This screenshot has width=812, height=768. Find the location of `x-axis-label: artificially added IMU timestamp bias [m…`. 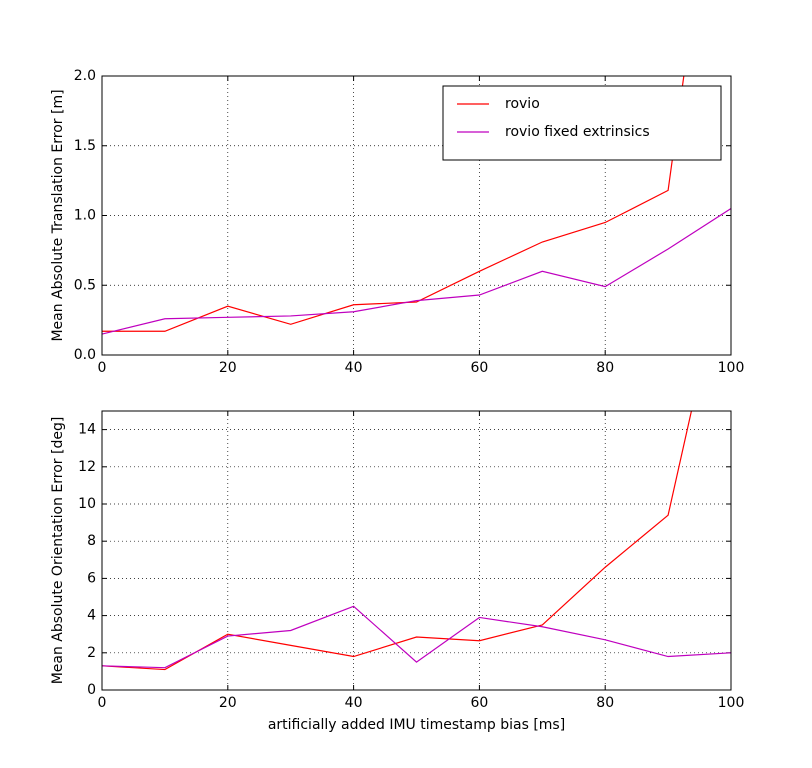

x-axis-label: artificially added IMU timestamp bias [m… is located at coordinates (416, 725).